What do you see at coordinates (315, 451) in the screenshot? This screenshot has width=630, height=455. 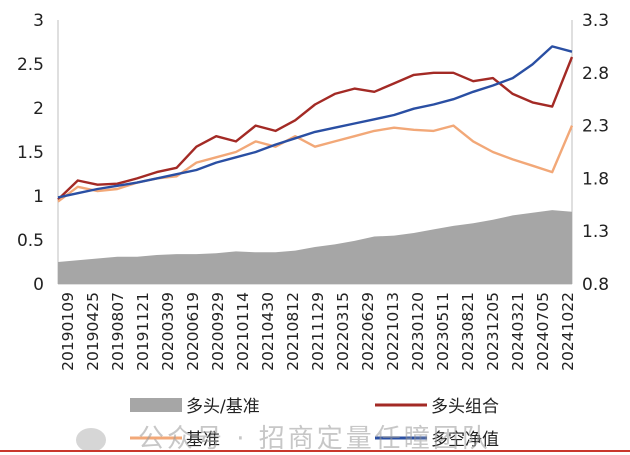 I see `bottom-rule` at bounding box center [315, 451].